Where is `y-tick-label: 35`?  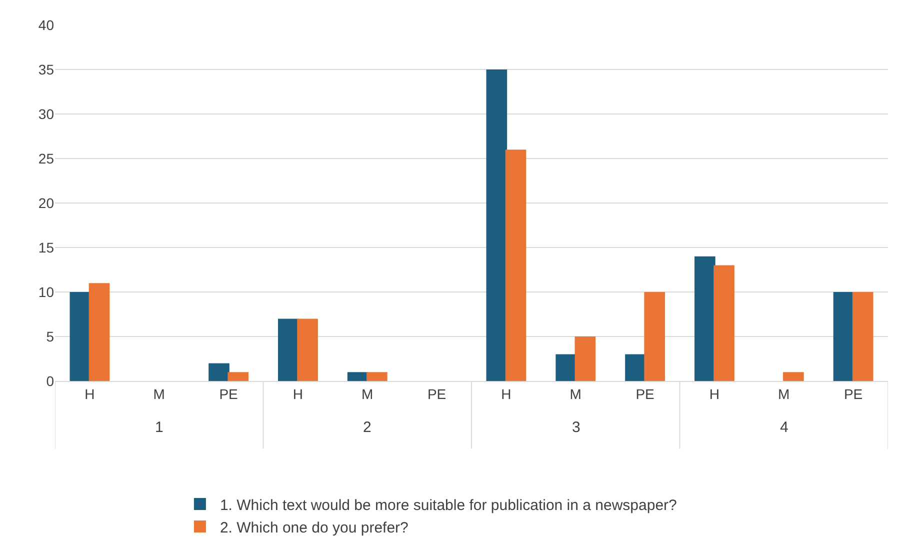 y-tick-label: 35 is located at coordinates (46, 69).